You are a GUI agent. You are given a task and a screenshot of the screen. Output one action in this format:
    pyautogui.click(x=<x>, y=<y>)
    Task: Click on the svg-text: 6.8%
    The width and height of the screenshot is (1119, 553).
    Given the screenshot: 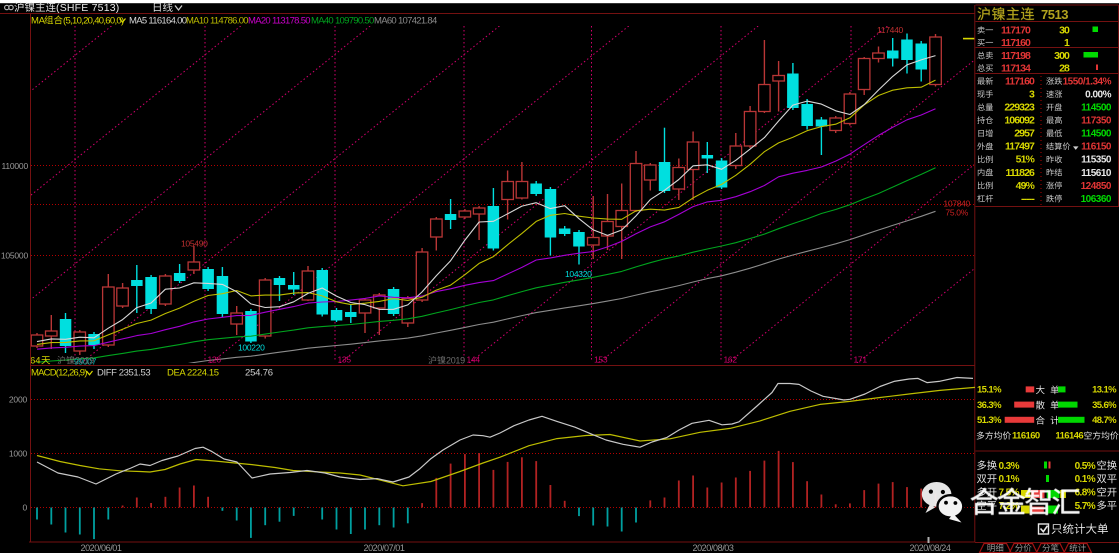 What is the action you would take?
    pyautogui.click(x=1085, y=493)
    